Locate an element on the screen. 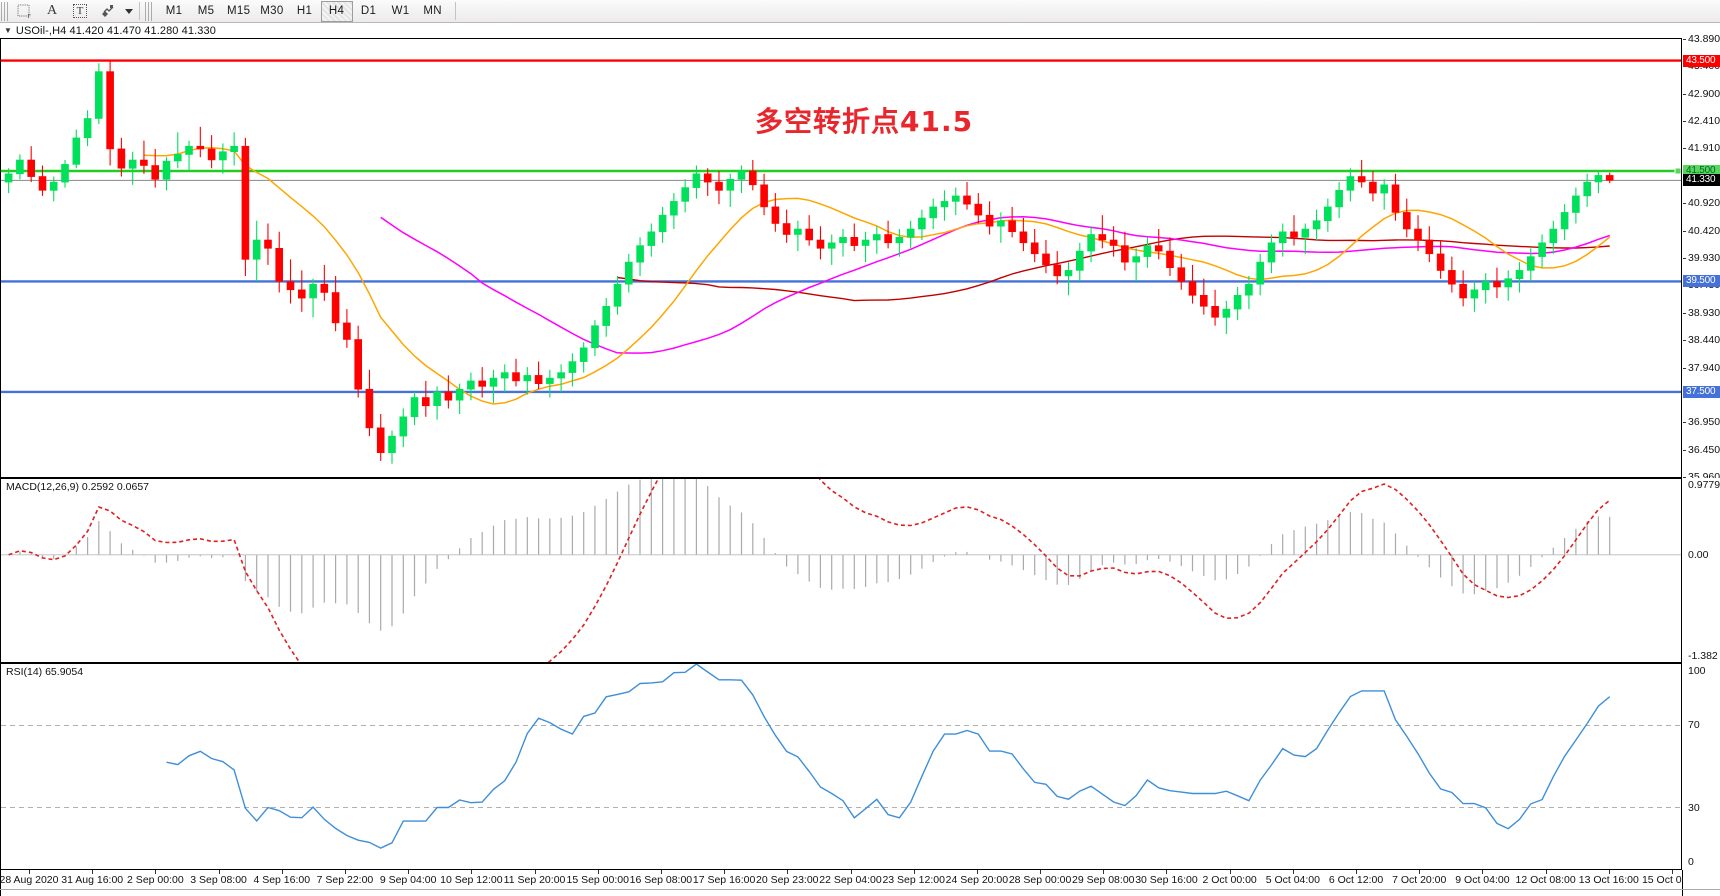 The height and width of the screenshot is (896, 1720). time-axis-label: 9 Oct 04:00 is located at coordinates (1482, 880).